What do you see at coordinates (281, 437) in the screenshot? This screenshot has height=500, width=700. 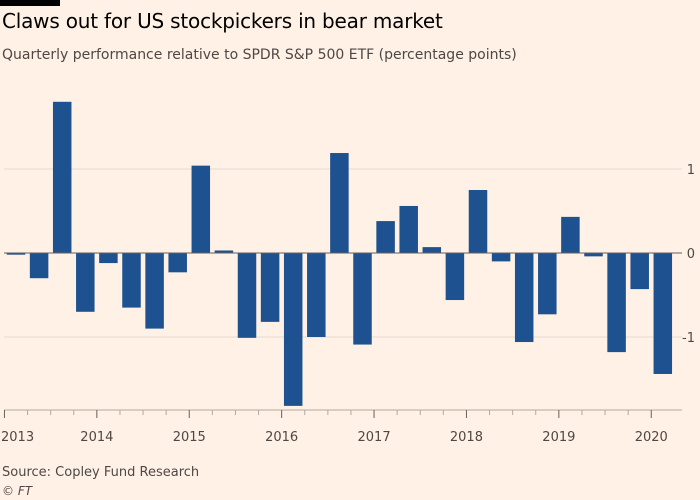 I see `x-tick-label: 2016` at bounding box center [281, 437].